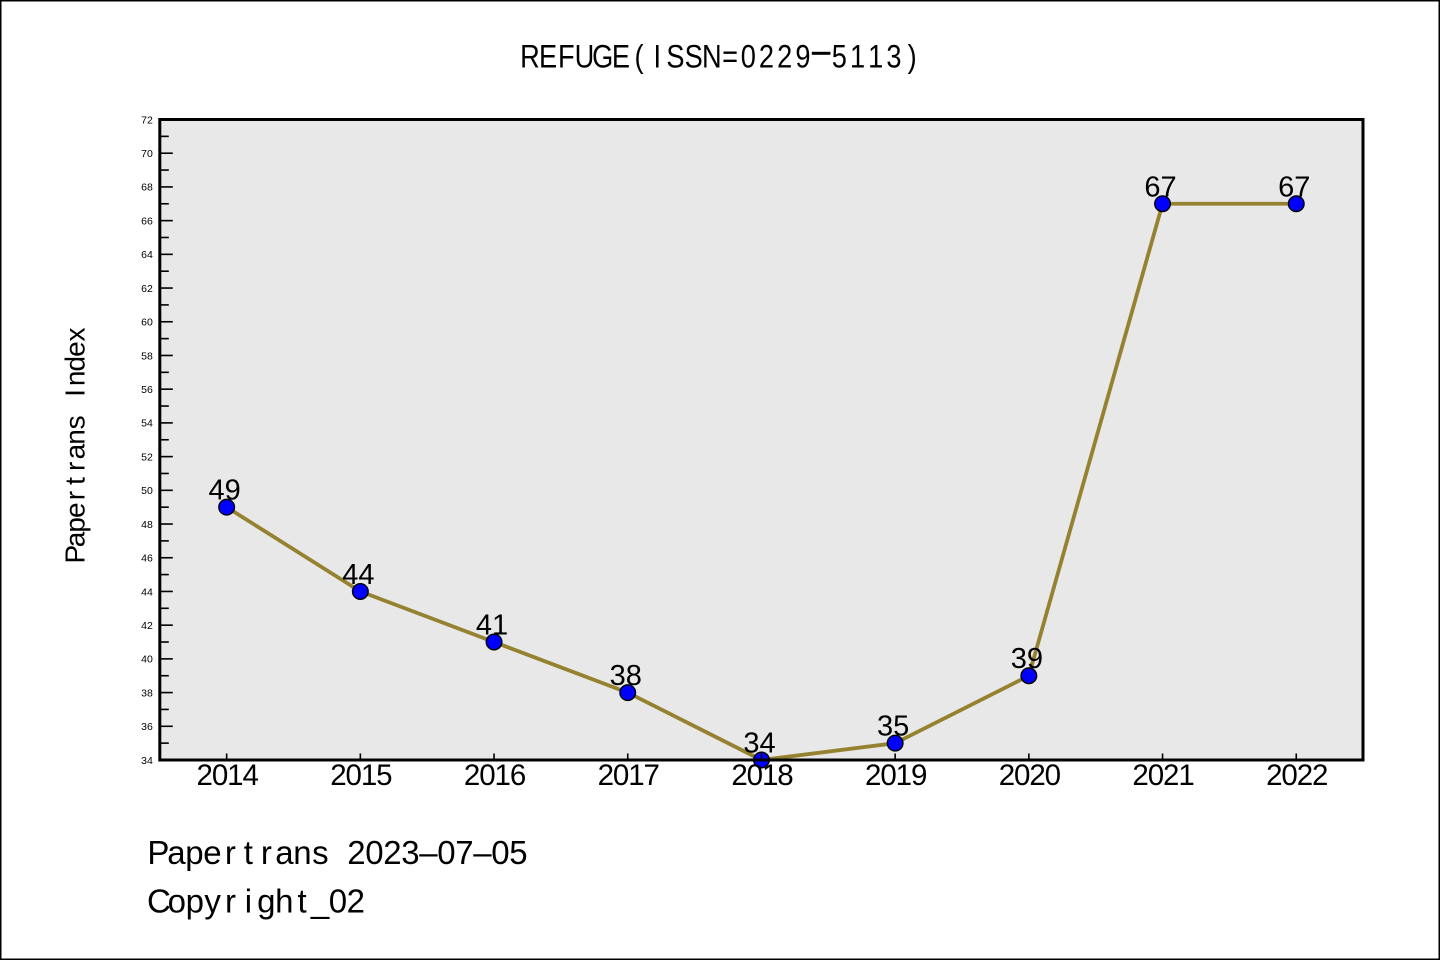 The width and height of the screenshot is (1440, 960). I want to click on svg-text: 56, so click(147, 390).